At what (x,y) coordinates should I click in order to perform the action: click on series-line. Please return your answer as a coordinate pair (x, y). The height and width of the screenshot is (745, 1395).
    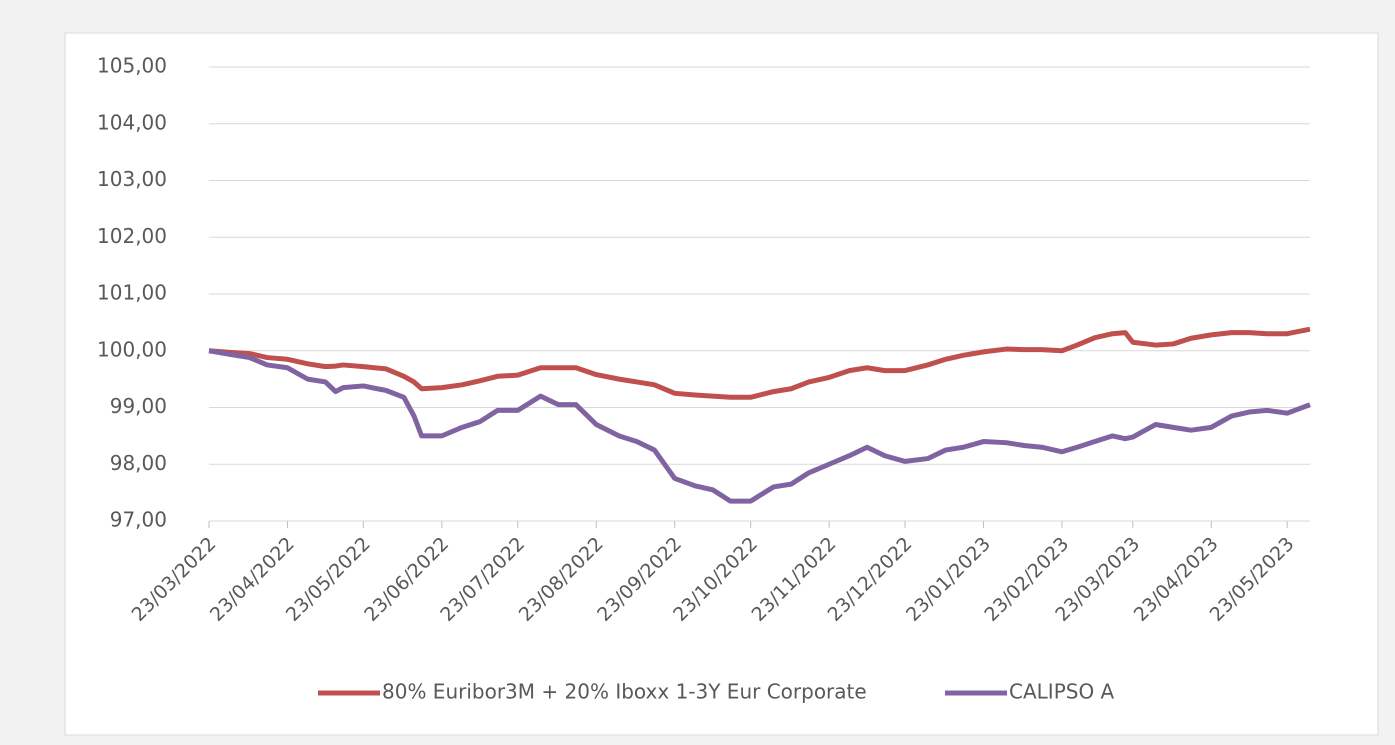
    Looking at the image, I should click on (759, 363).